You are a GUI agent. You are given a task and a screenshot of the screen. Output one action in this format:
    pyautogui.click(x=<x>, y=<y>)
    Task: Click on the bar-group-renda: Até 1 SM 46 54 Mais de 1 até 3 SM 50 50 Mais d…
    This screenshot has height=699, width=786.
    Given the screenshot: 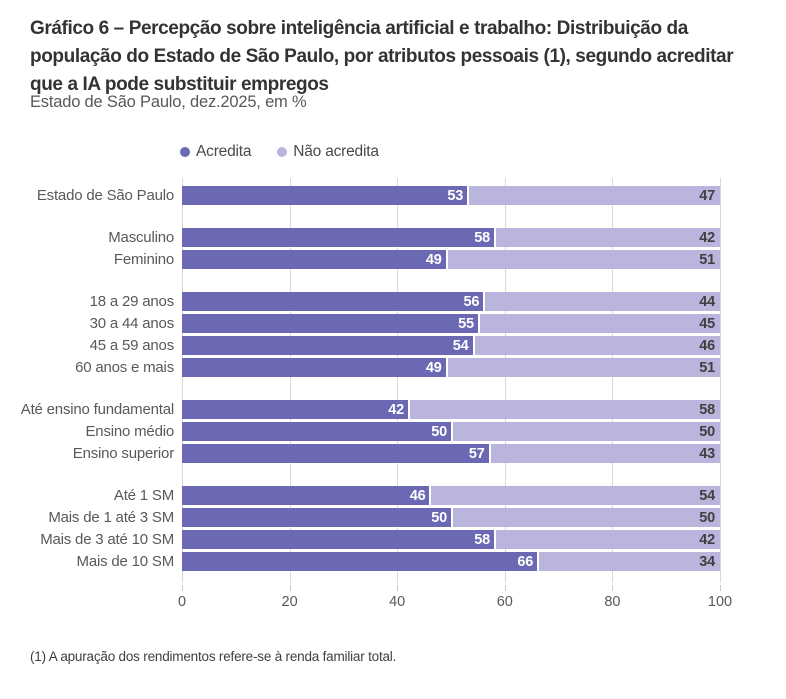 What is the action you would take?
    pyautogui.click(x=360, y=528)
    